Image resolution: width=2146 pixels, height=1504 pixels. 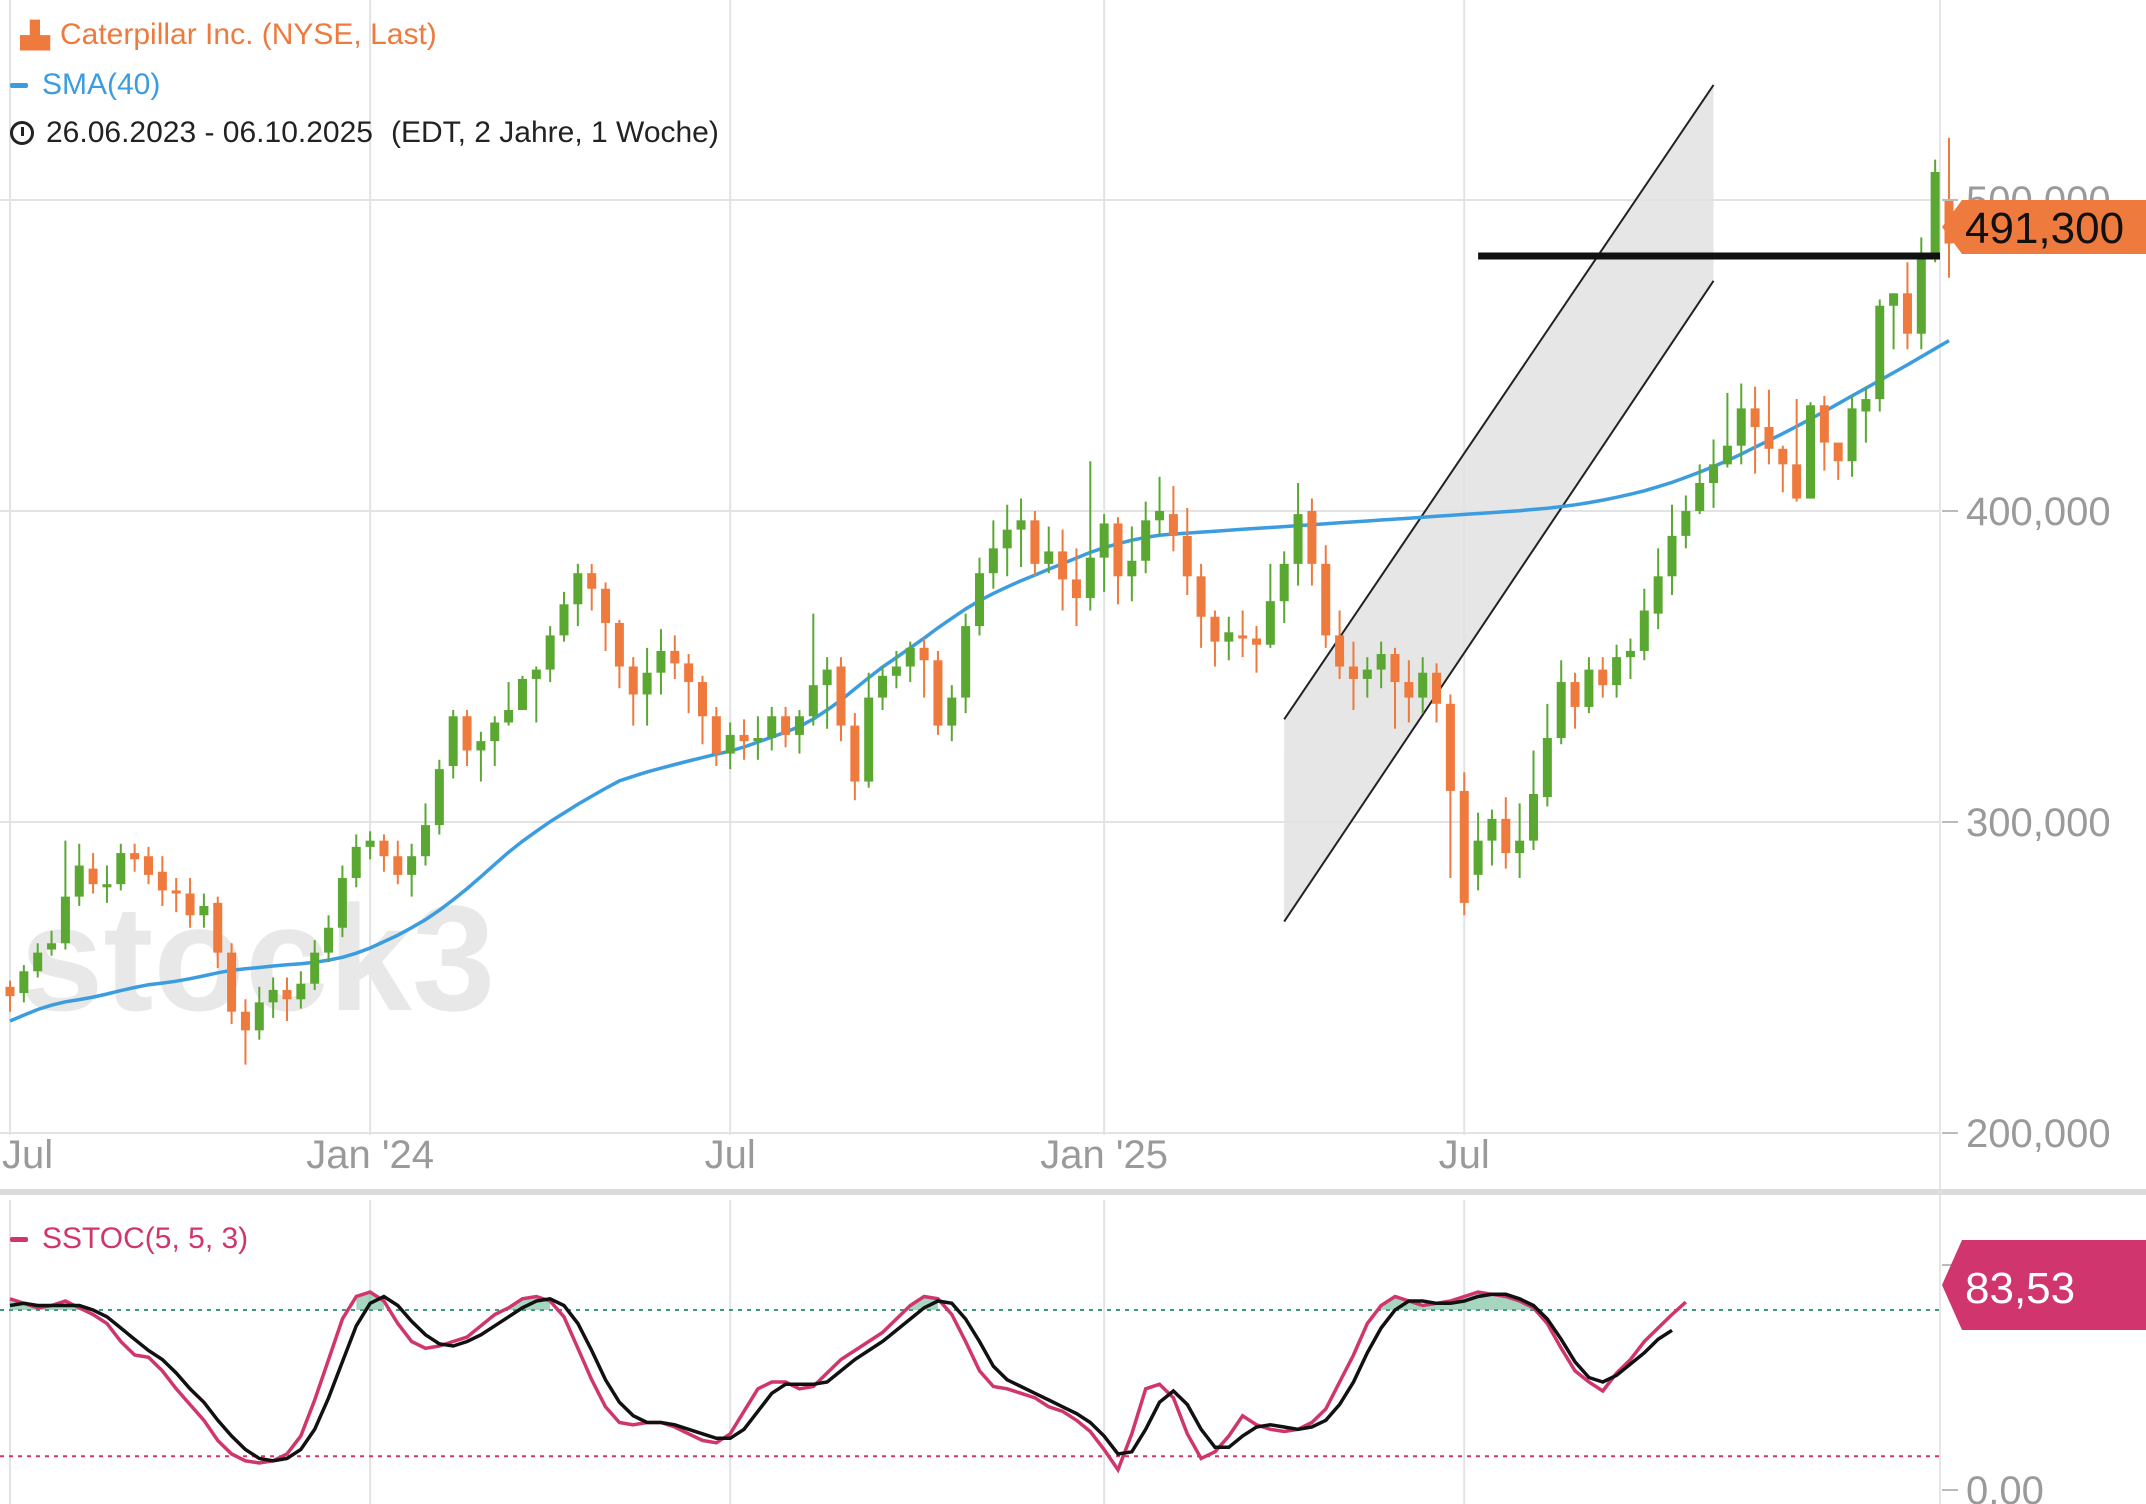 I want to click on channel-lower-line, so click(x=1499, y=601).